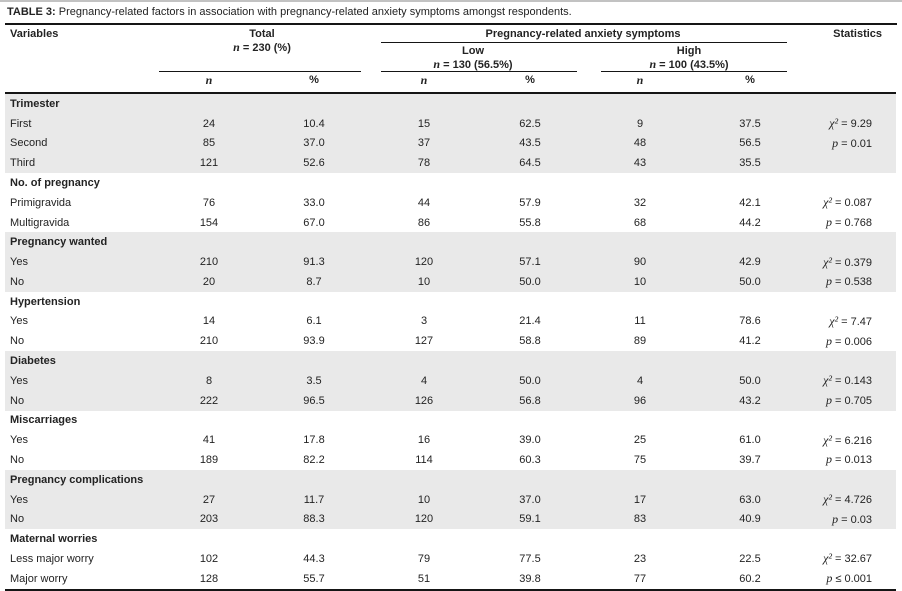 The width and height of the screenshot is (902, 591). Describe the element at coordinates (209, 499) in the screenshot. I see `total-n-cell: 27` at that location.